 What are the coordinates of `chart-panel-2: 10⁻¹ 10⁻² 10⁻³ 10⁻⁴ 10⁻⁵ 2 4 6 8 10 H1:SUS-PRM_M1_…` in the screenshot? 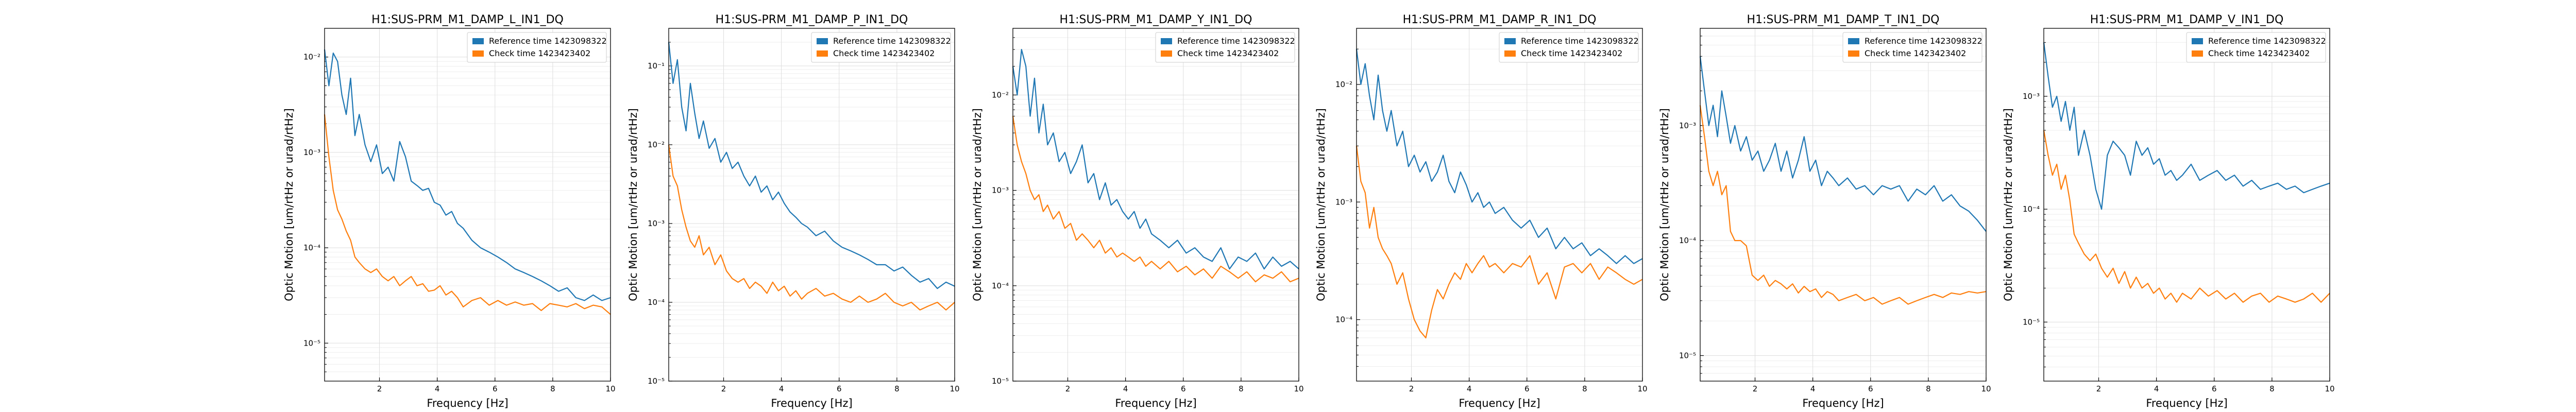 It's located at (793, 211).